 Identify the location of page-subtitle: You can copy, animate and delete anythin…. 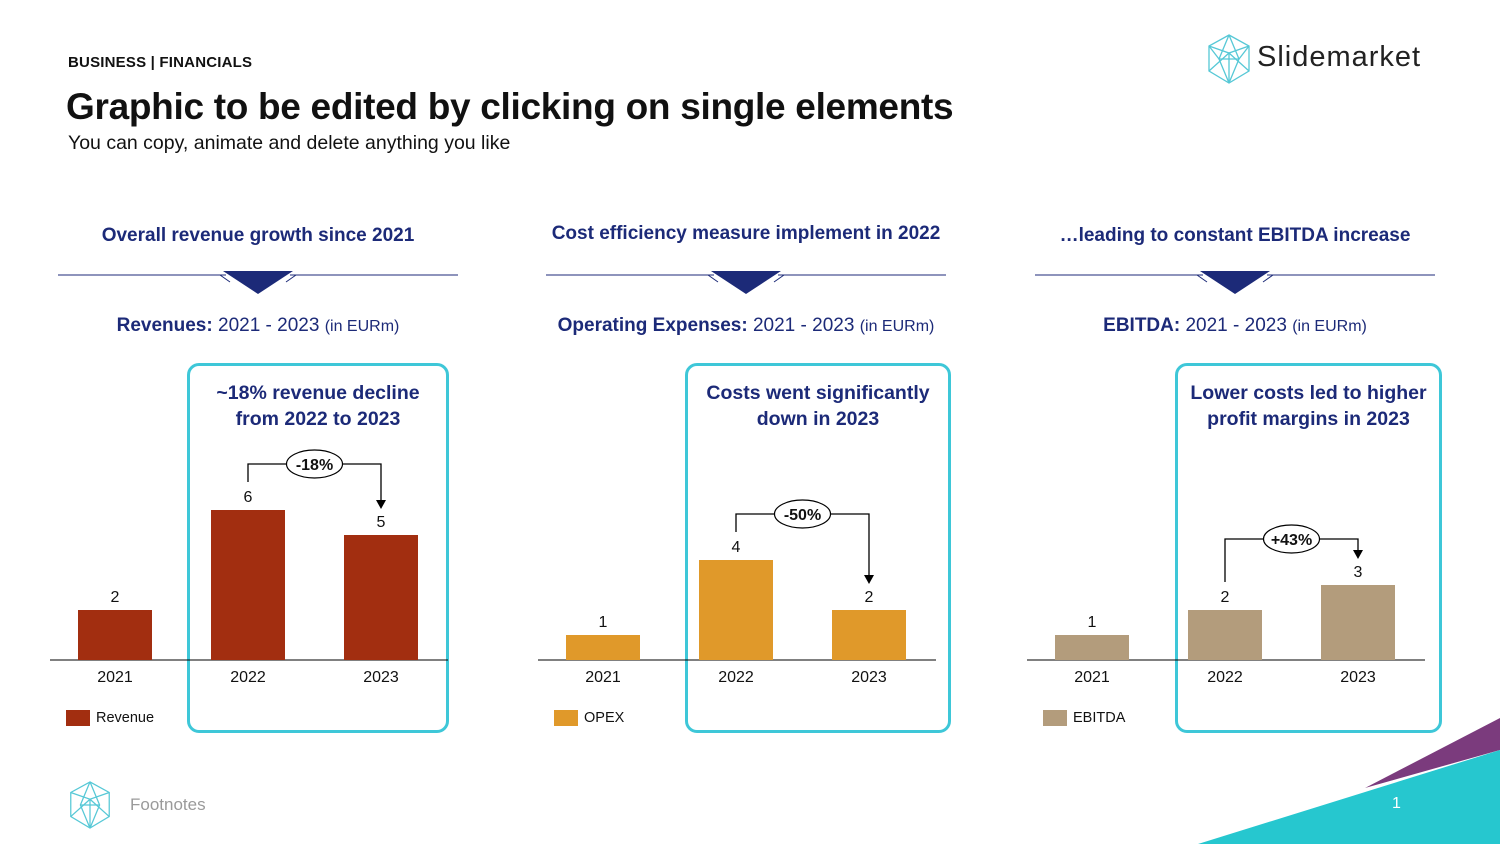
(289, 143).